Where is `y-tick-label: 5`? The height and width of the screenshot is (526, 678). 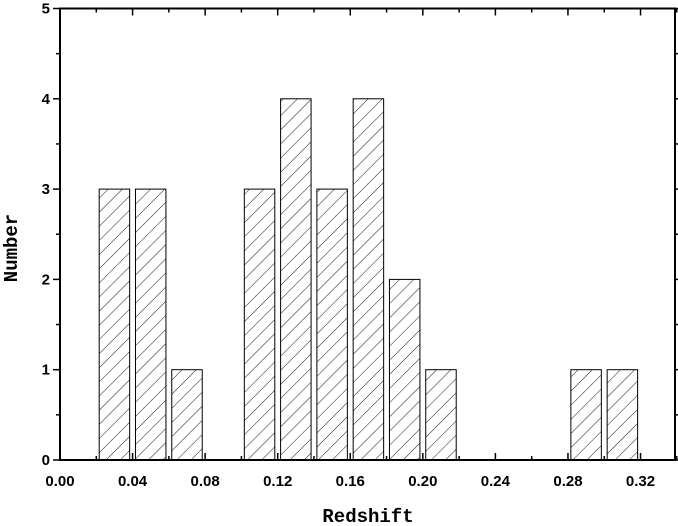 y-tick-label: 5 is located at coordinates (46, 9).